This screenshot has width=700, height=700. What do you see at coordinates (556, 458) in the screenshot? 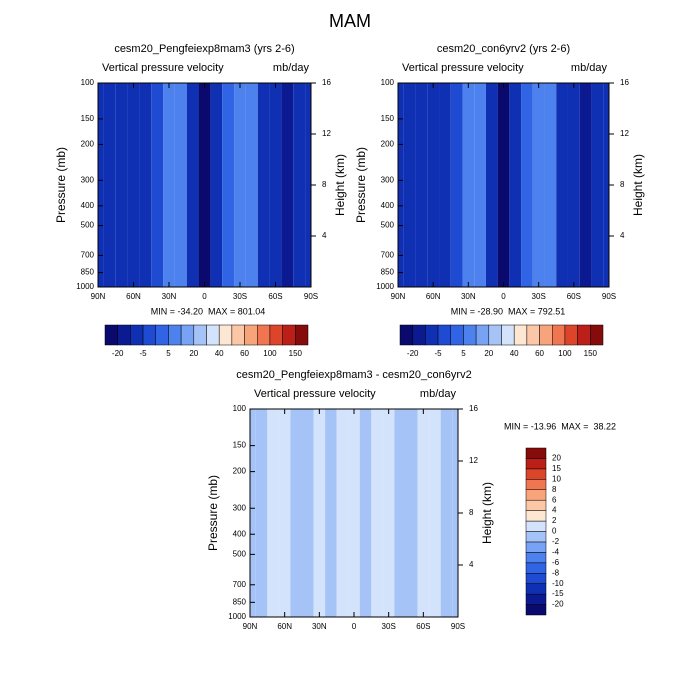
I see `colorbar-label: 20` at bounding box center [556, 458].